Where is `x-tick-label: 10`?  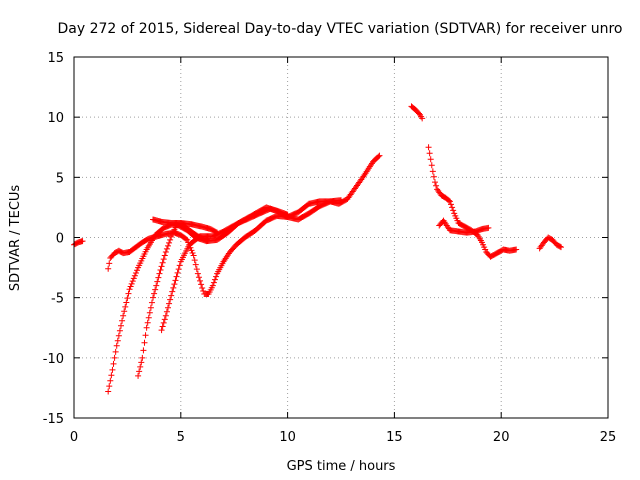
x-tick-label: 10 is located at coordinates (287, 437).